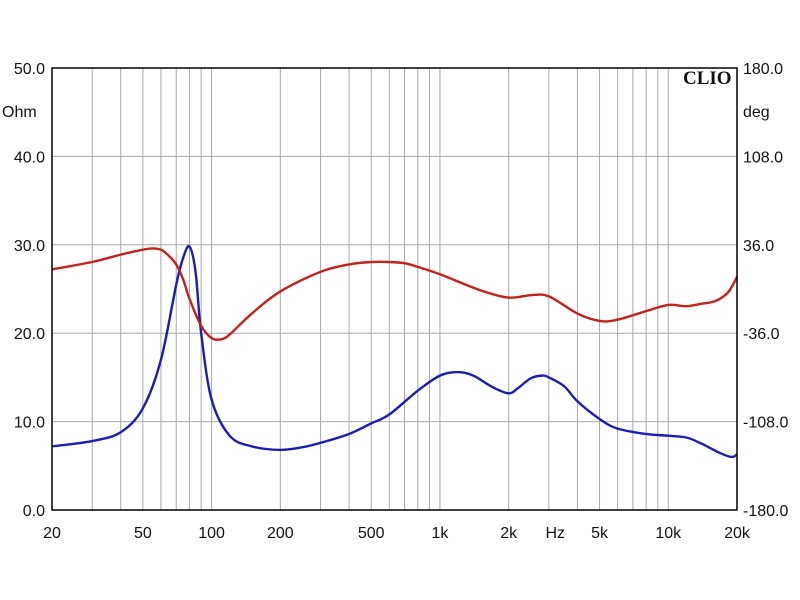  I want to click on left-tick-label: 0.0, so click(34, 511).